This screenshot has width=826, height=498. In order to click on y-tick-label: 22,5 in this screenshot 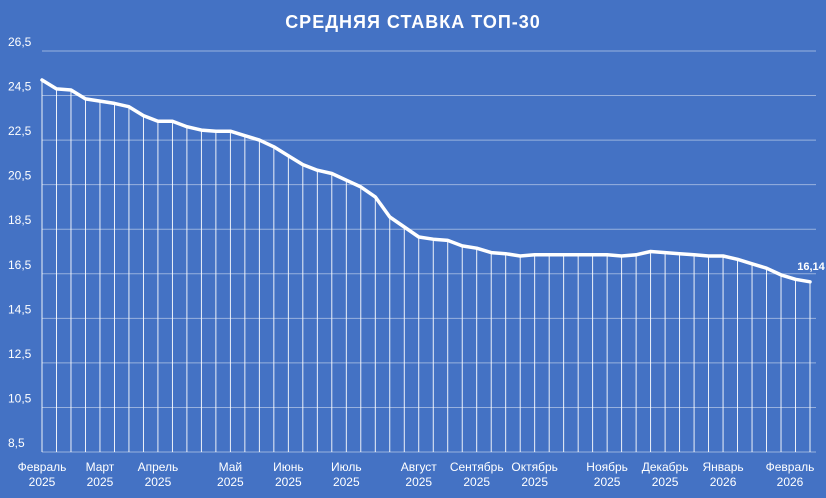, I will do `click(20, 131)`.